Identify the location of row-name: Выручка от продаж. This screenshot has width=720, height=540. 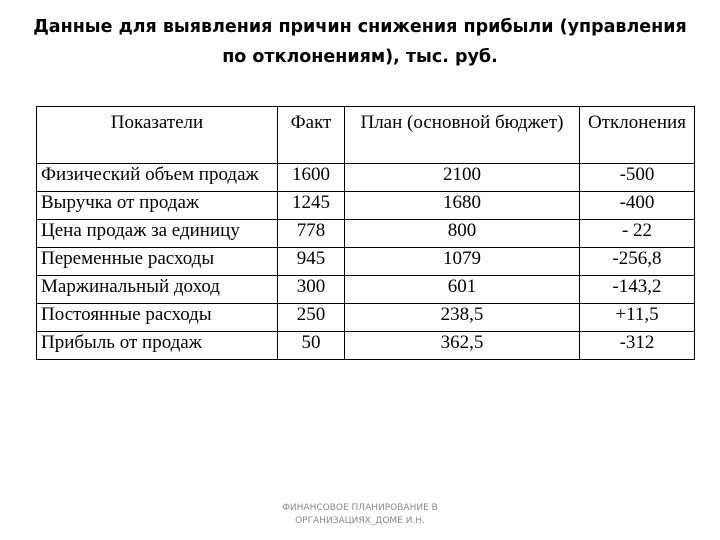
(157, 205).